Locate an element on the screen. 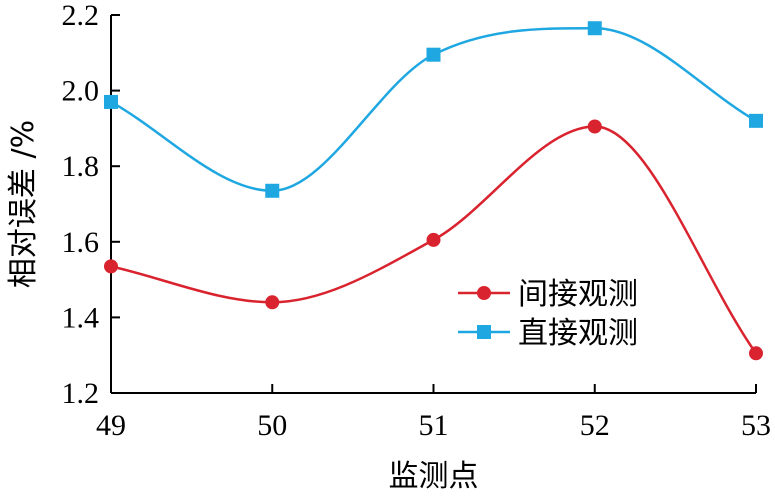  x-tick-label: 50 is located at coordinates (272, 425).